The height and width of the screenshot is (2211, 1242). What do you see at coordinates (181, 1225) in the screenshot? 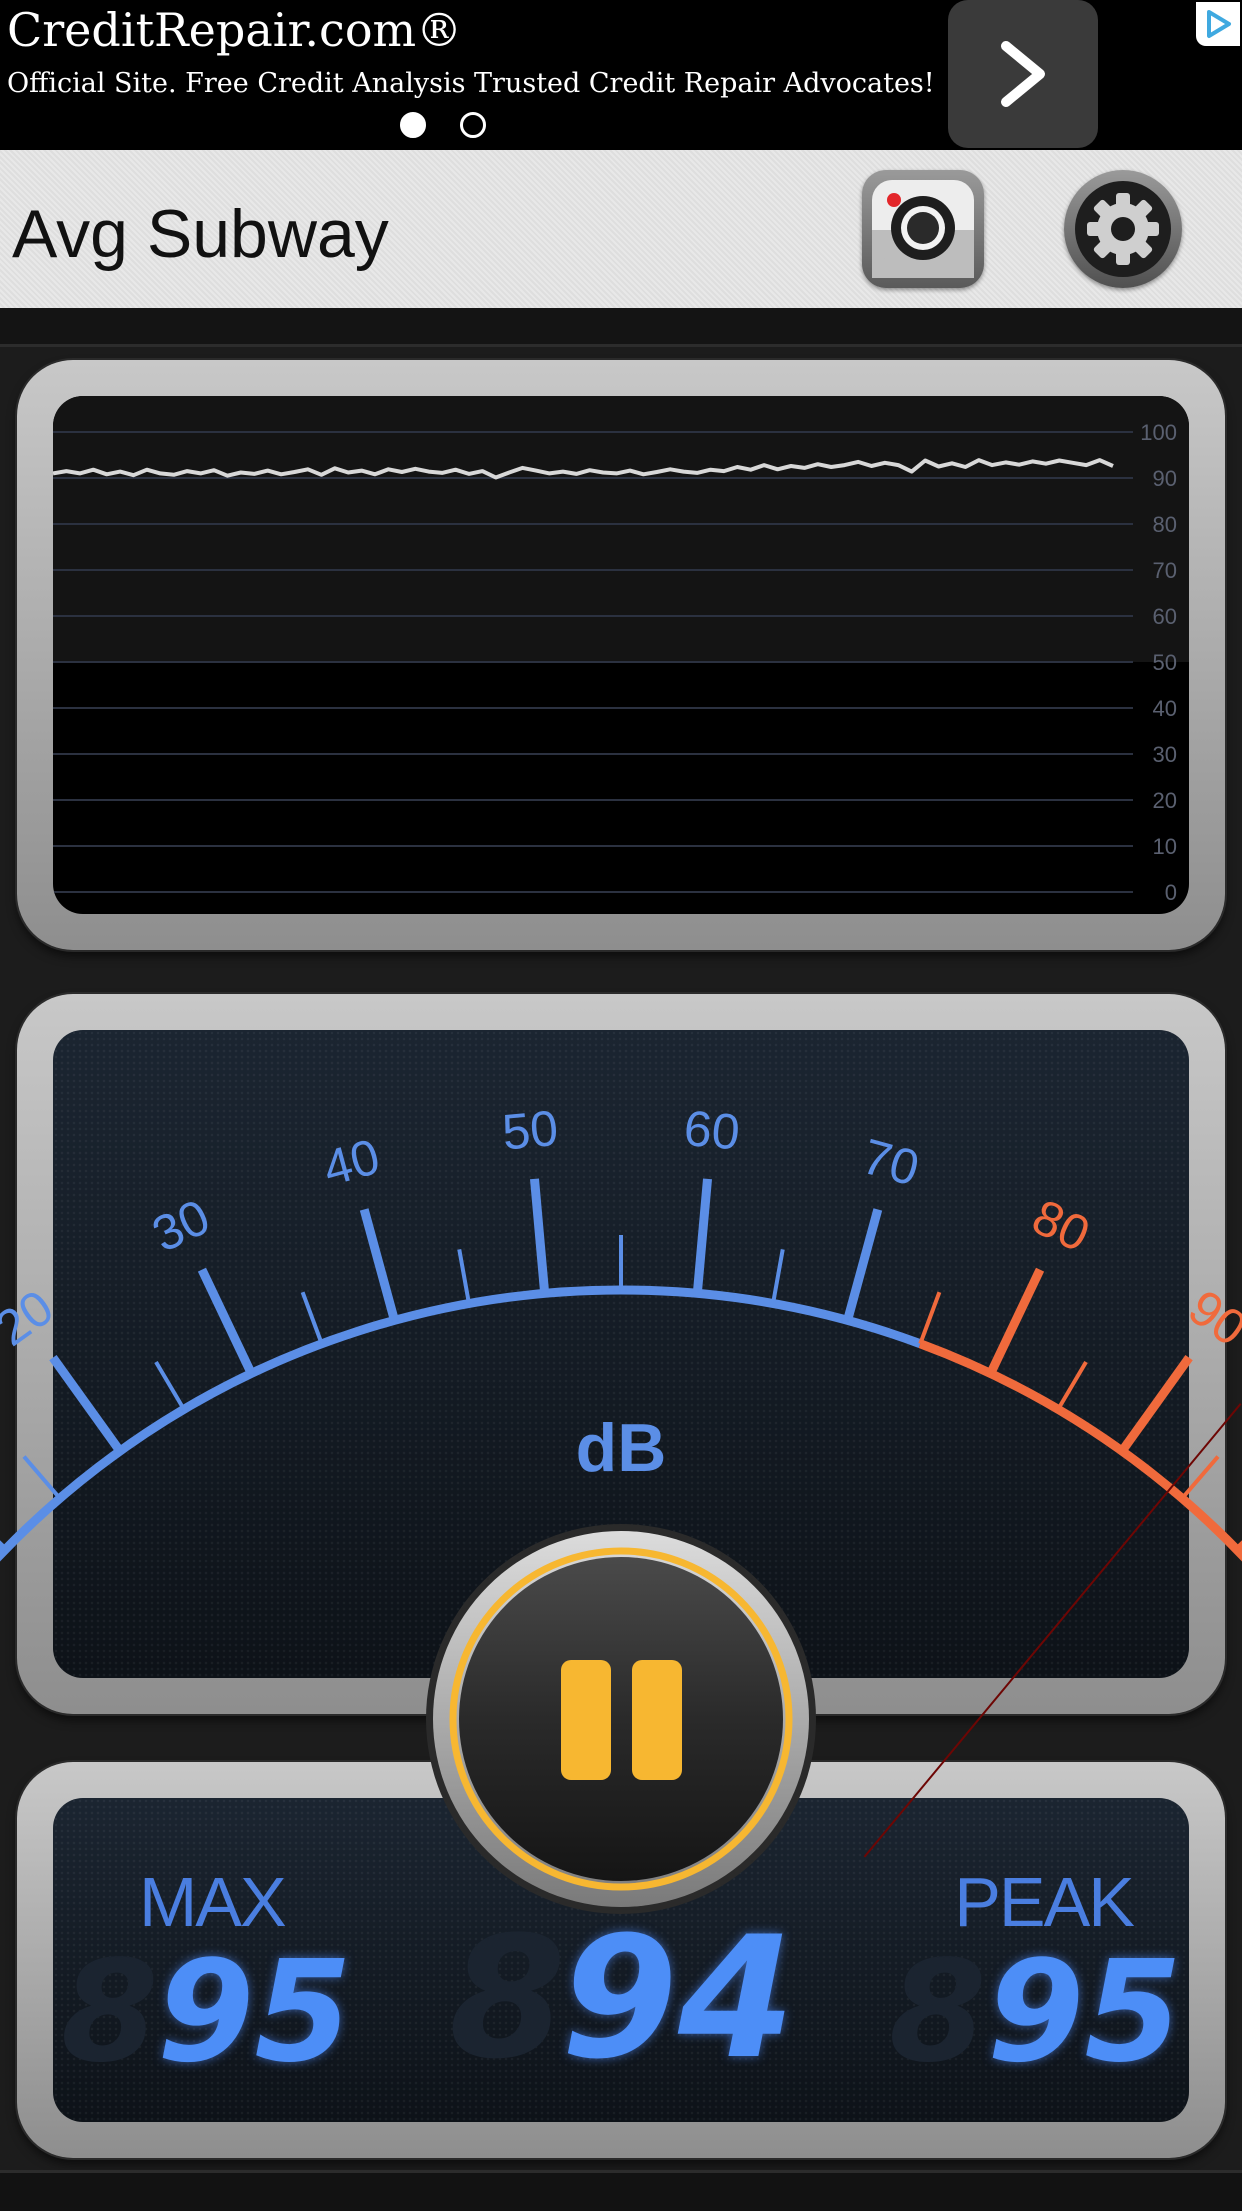
I see `gauge-scale-label: 30` at bounding box center [181, 1225].